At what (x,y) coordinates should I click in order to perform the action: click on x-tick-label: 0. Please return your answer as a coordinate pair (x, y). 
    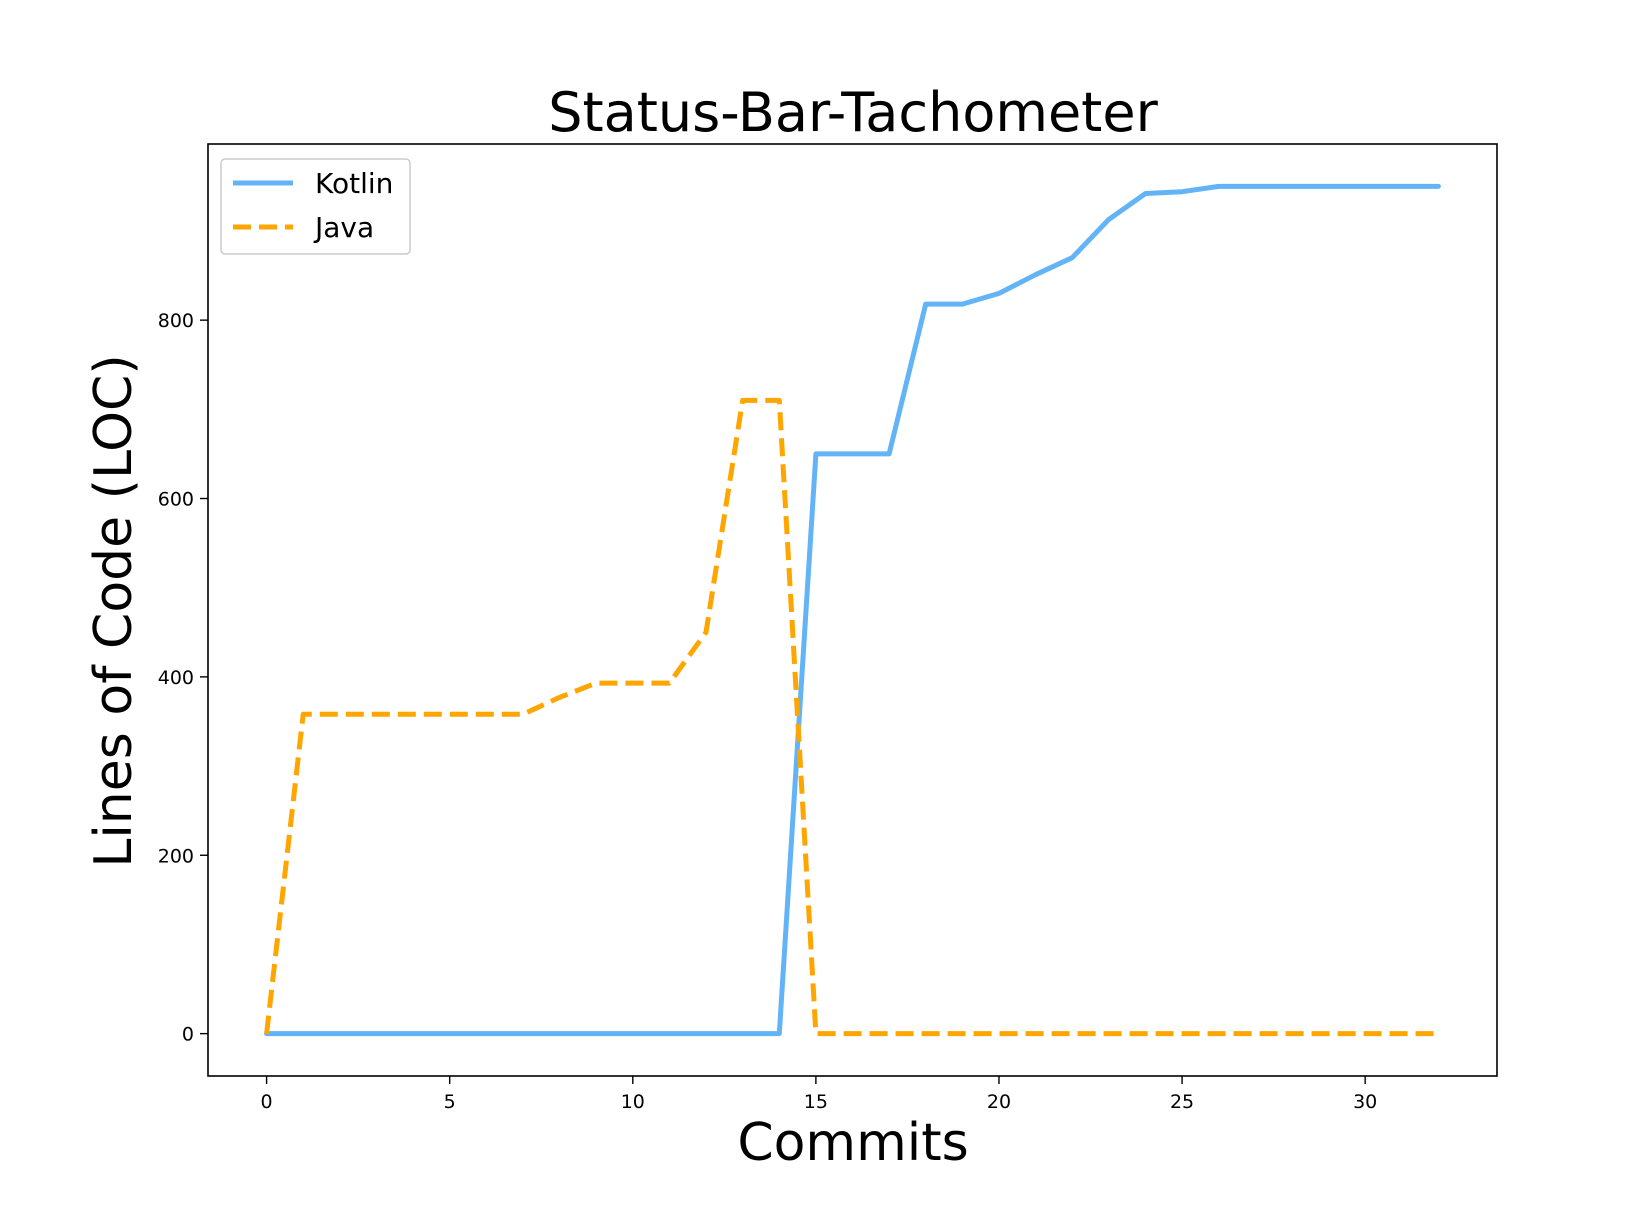
    Looking at the image, I should click on (267, 1102).